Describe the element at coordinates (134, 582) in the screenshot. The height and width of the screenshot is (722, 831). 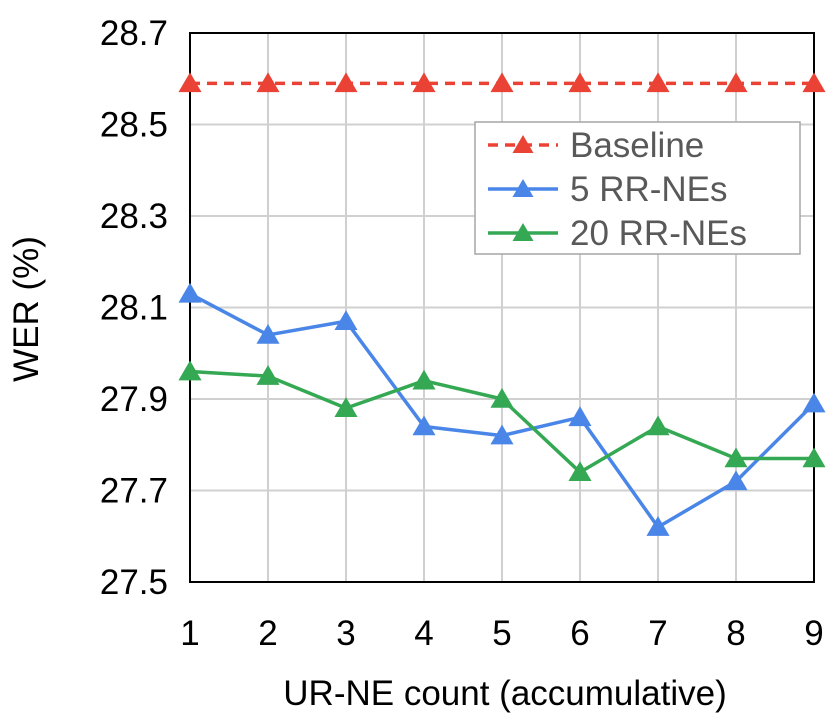
I see `y-tick-label: 27.5` at that location.